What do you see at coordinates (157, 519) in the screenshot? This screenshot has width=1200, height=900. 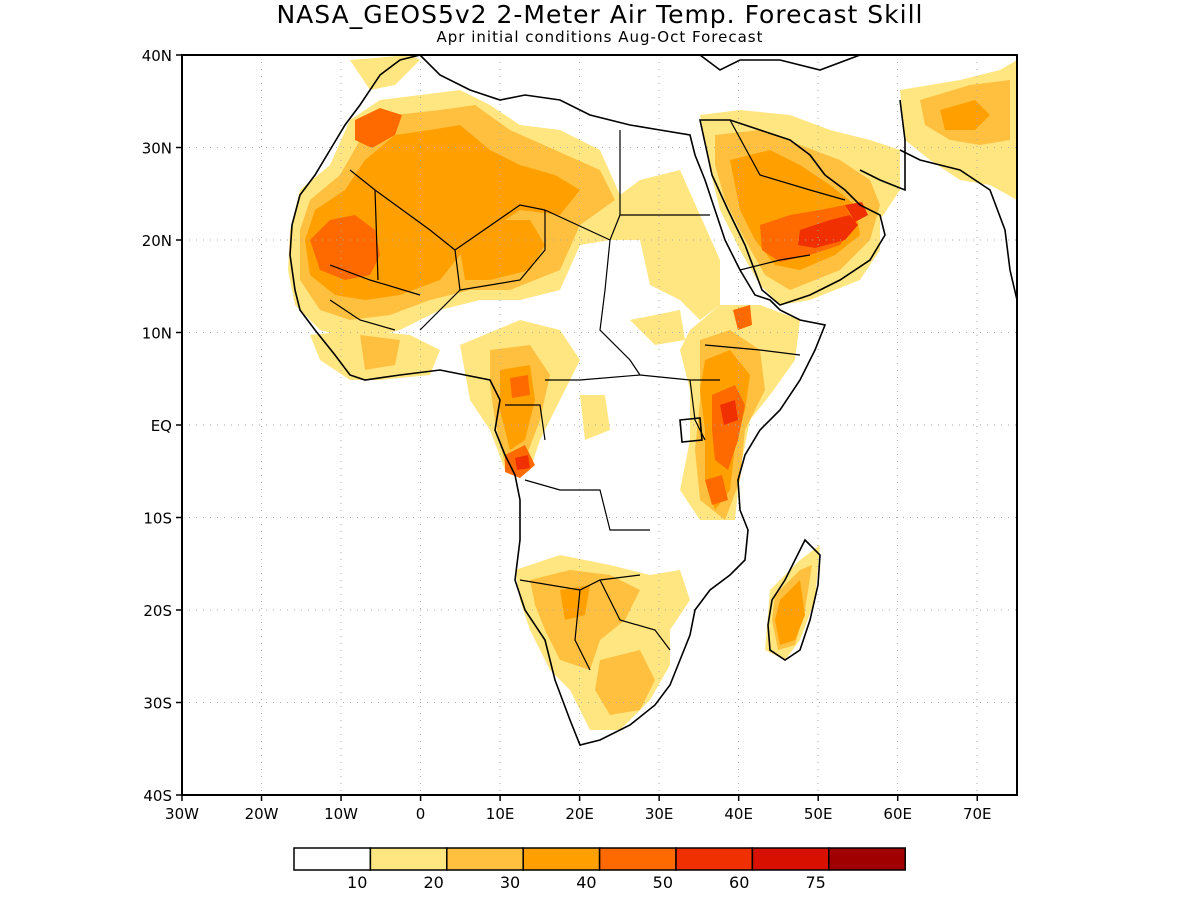 I see `y-tick-label: 10S` at bounding box center [157, 519].